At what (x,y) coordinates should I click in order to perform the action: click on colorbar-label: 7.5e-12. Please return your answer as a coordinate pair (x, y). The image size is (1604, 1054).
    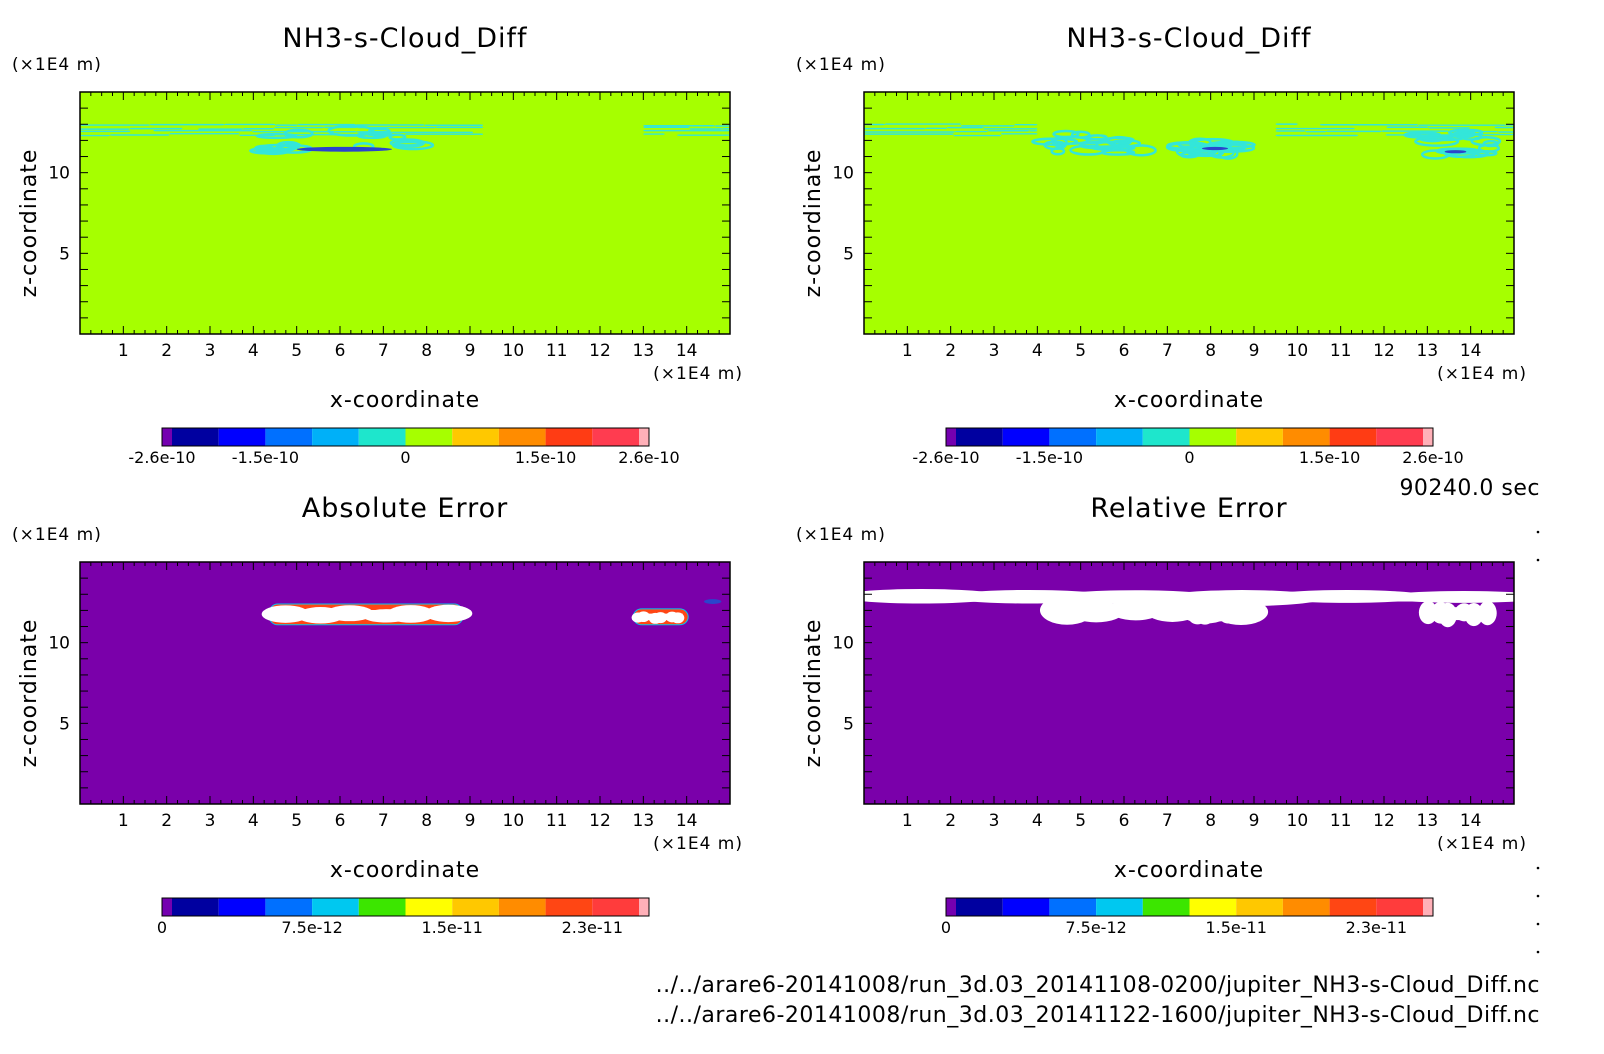
    Looking at the image, I should click on (1095, 927).